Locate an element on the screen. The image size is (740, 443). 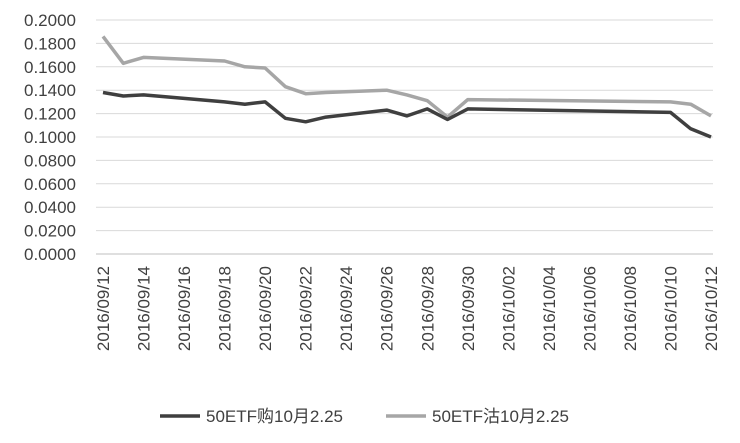
x-tick-label: 2016/09/28 is located at coordinates (427, 308).